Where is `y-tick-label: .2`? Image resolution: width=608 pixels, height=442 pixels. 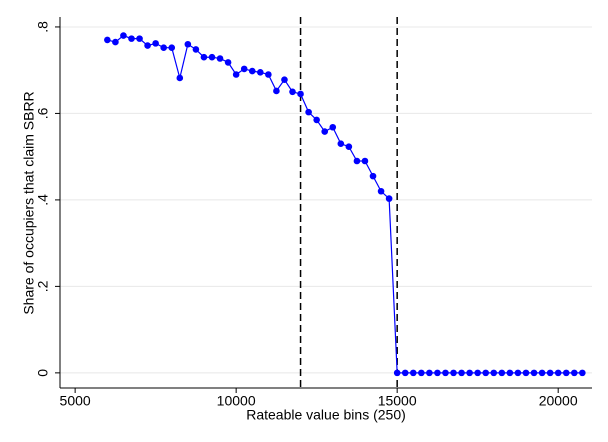 y-tick-label: .2 is located at coordinates (43, 286).